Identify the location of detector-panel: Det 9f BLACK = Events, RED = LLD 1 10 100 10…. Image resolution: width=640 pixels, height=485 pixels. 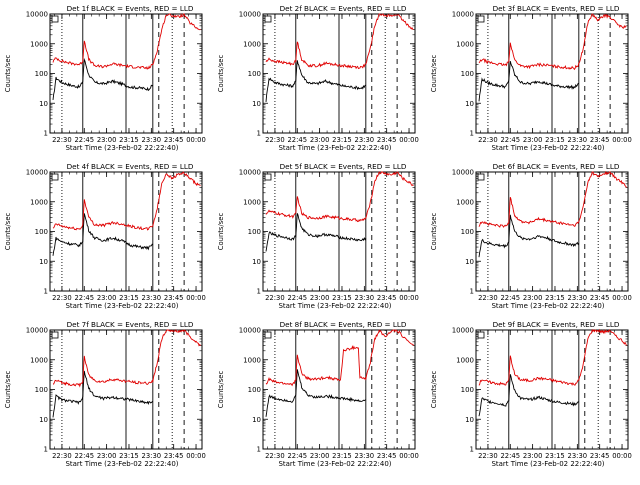
(531, 394).